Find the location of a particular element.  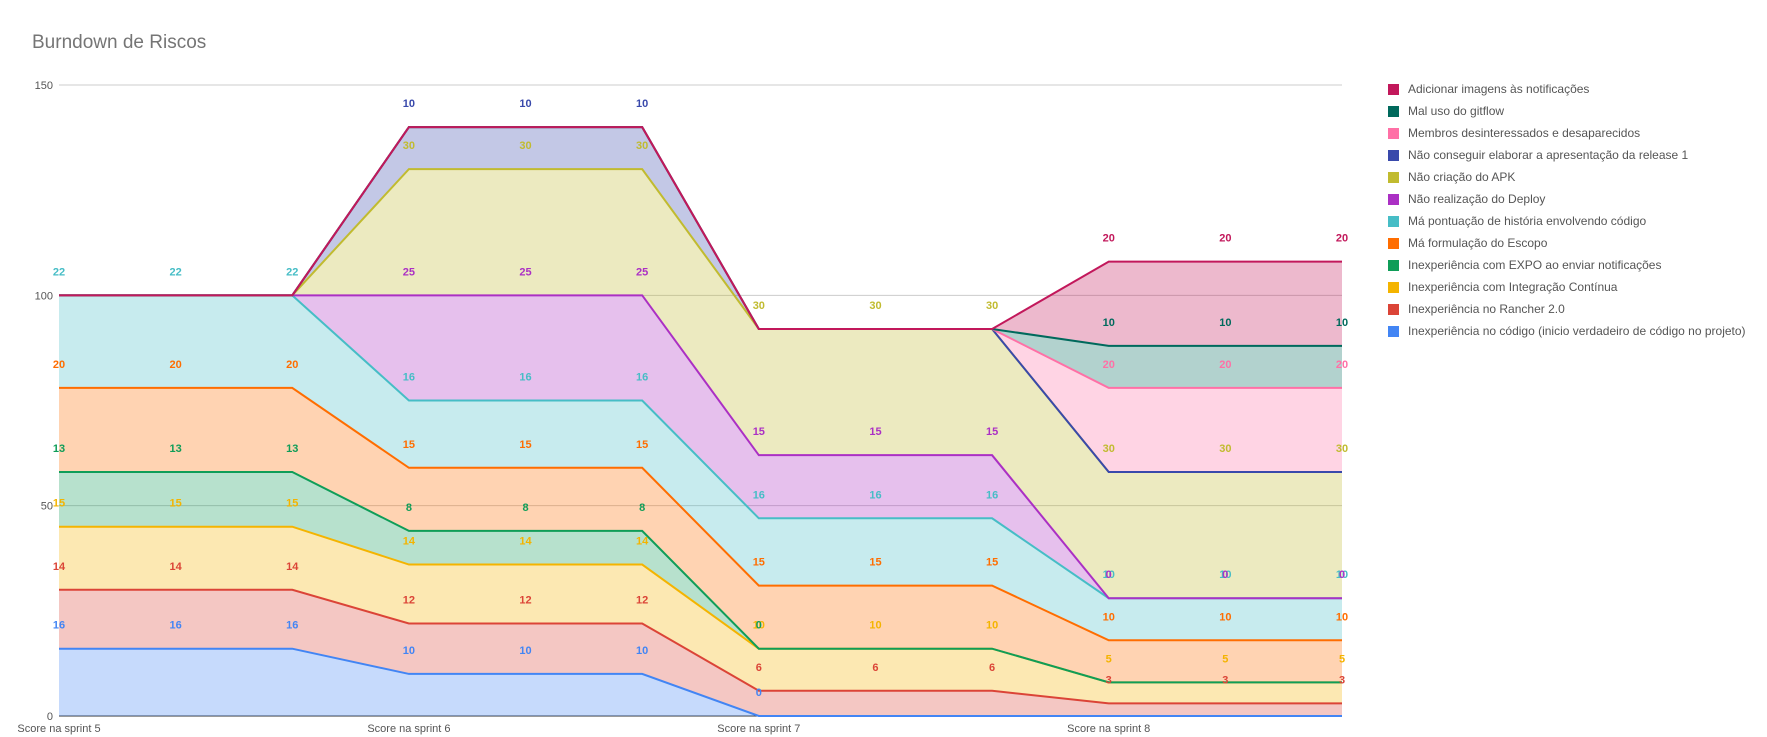

legend-item: Inexperiência com Integração Contínua is located at coordinates (1567, 287).